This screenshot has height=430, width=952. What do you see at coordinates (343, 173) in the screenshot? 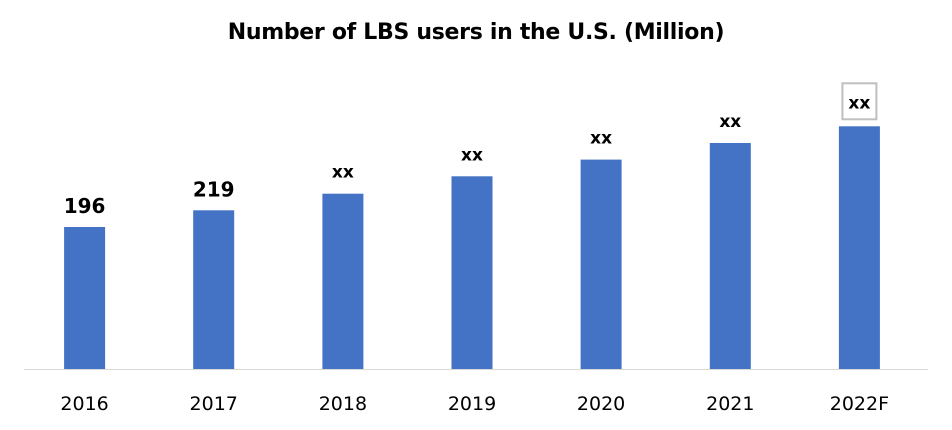
I see `data-label-2018: xx` at bounding box center [343, 173].